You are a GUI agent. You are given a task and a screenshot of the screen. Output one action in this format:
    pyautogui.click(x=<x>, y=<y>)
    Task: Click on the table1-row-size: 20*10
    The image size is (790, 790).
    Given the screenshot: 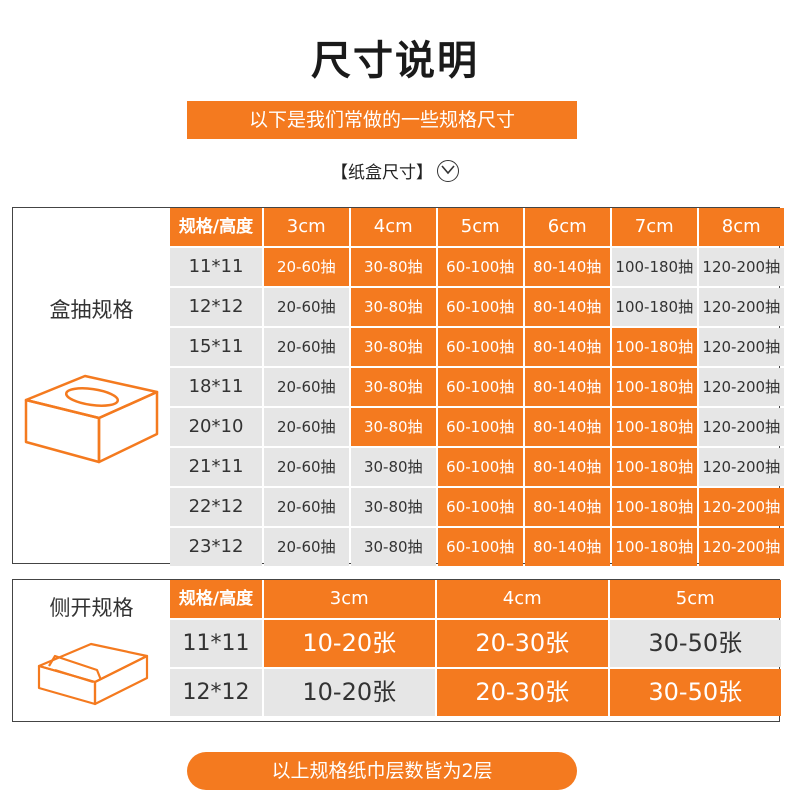 What is the action you would take?
    pyautogui.click(x=216, y=426)
    